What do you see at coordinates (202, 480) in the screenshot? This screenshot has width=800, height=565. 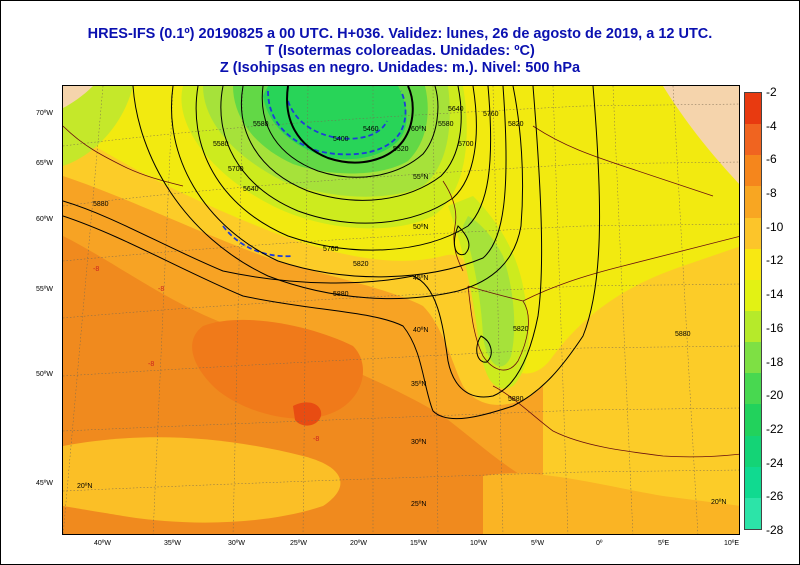 I see `southern-yellow-band` at bounding box center [202, 480].